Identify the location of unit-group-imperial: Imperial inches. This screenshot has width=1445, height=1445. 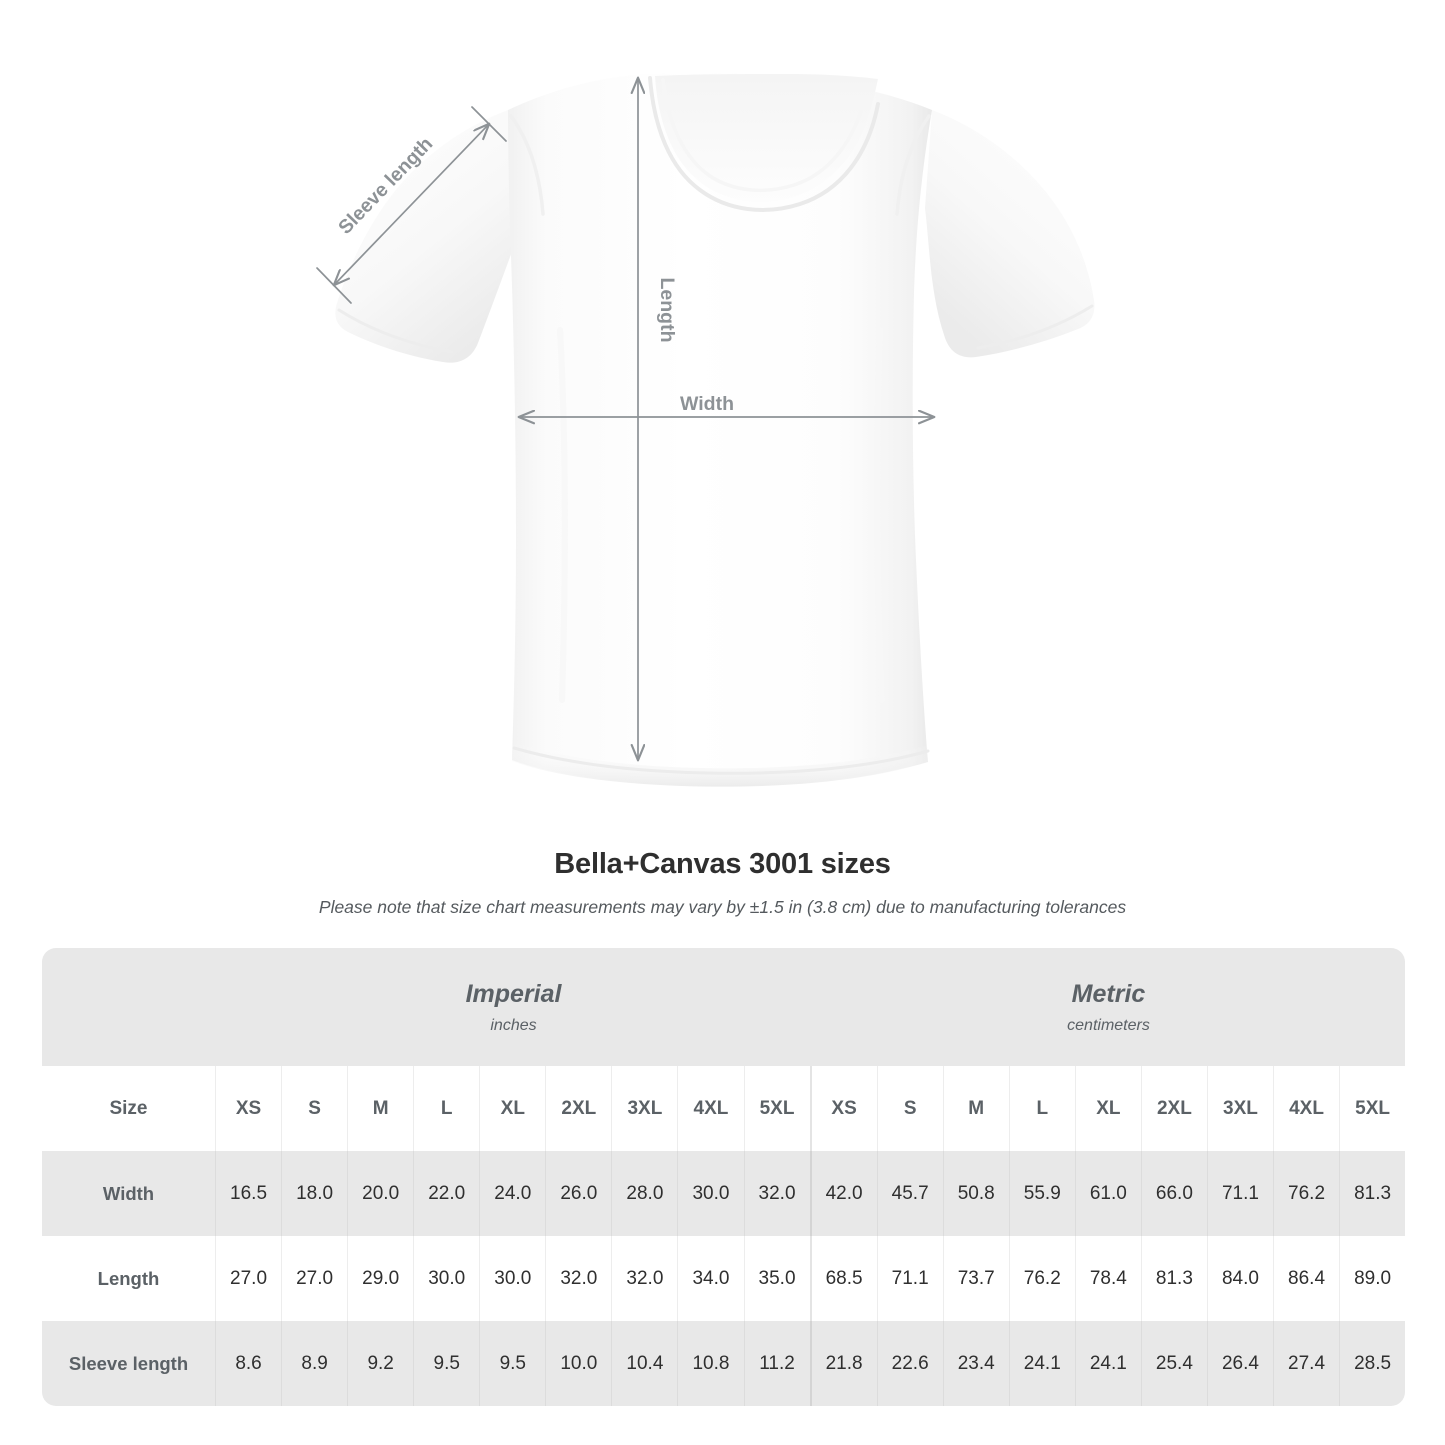
(513, 1007).